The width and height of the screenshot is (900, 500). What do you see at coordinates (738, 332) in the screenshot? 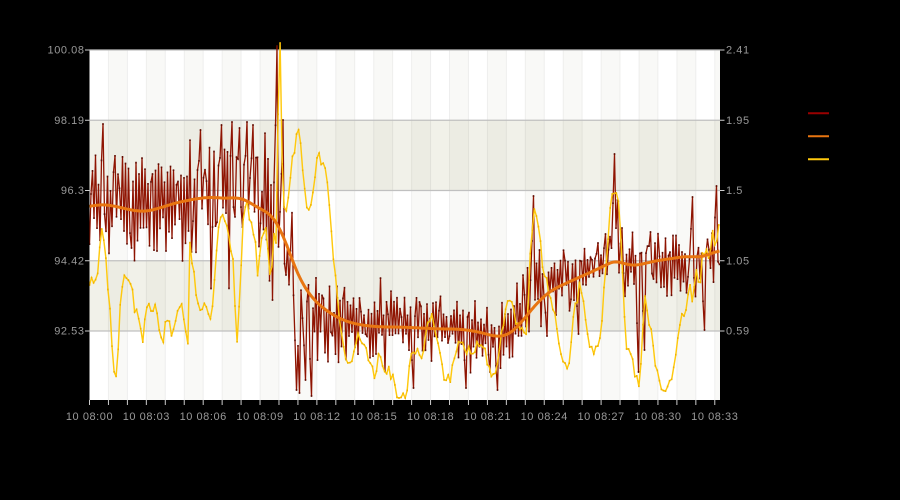
I see `svg-text: 0.59` at bounding box center [738, 332].